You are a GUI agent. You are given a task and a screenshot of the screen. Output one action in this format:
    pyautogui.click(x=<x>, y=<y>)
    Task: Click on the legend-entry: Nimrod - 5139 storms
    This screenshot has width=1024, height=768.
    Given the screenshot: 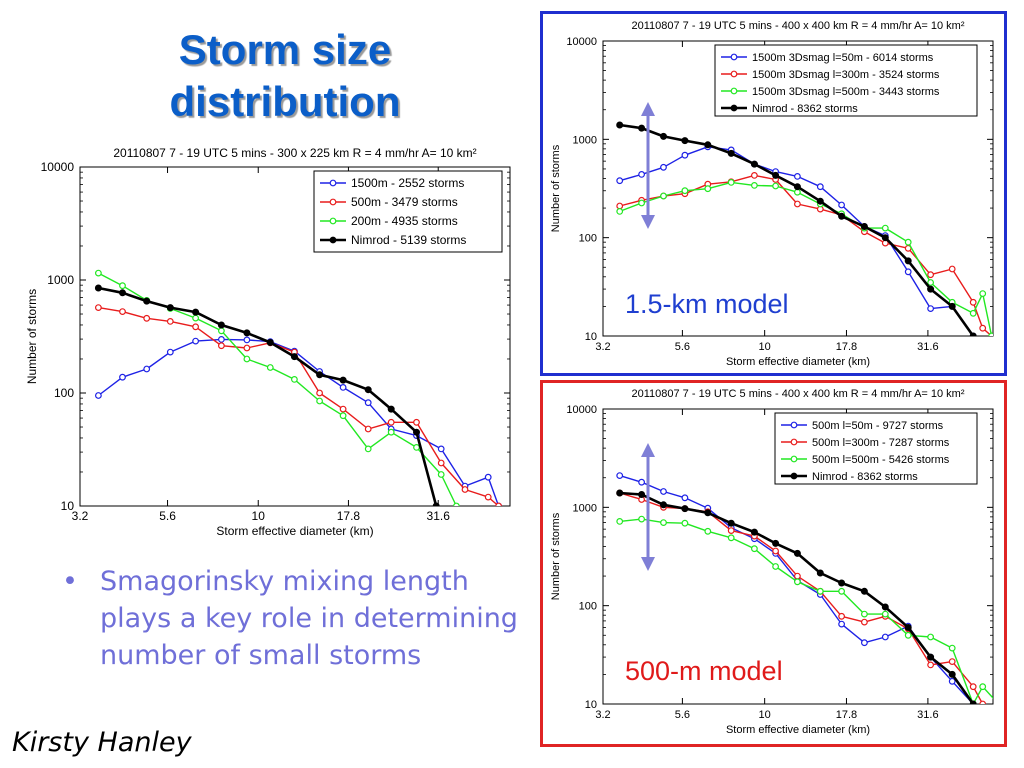 What is the action you would take?
    pyautogui.click(x=408, y=240)
    